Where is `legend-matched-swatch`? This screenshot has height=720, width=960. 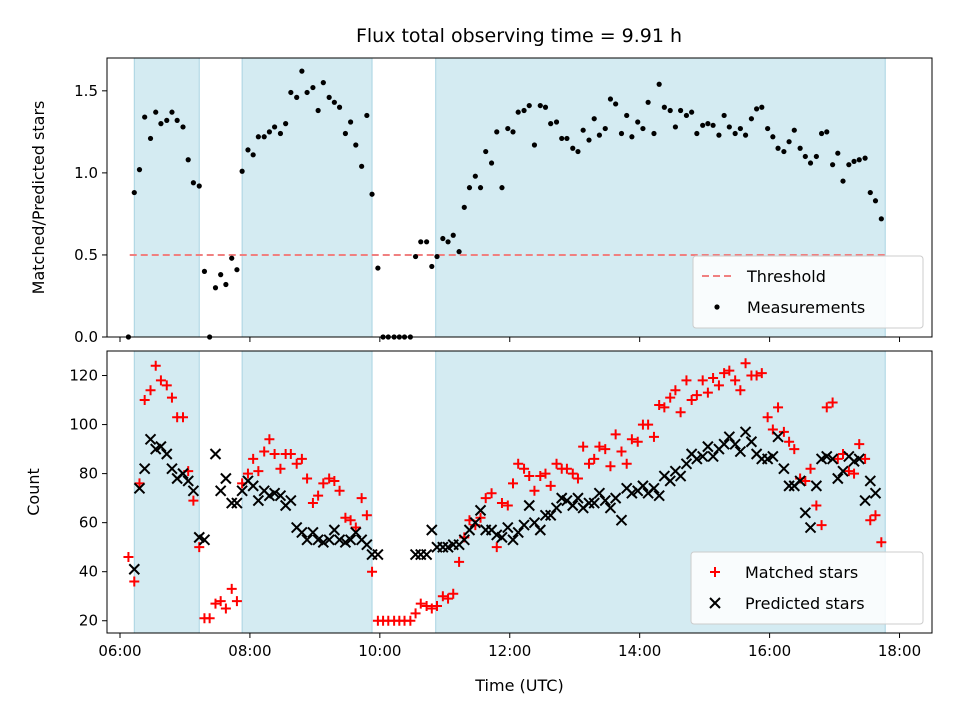
legend-matched-swatch is located at coordinates (715, 572).